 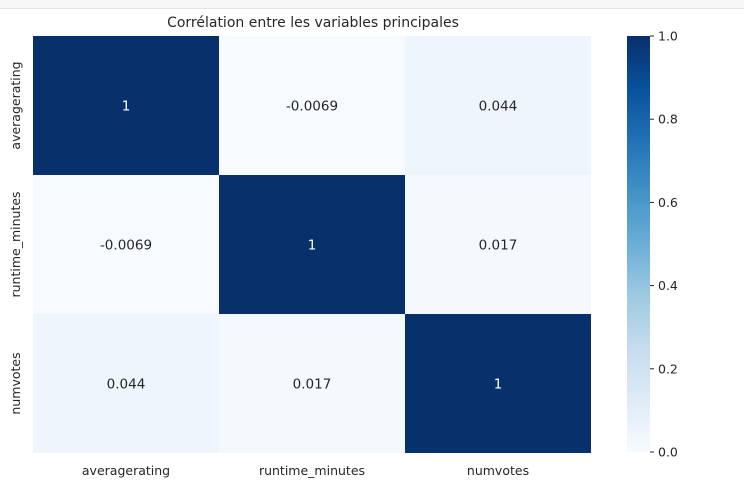 What do you see at coordinates (638, 244) in the screenshot?
I see `colorbar` at bounding box center [638, 244].